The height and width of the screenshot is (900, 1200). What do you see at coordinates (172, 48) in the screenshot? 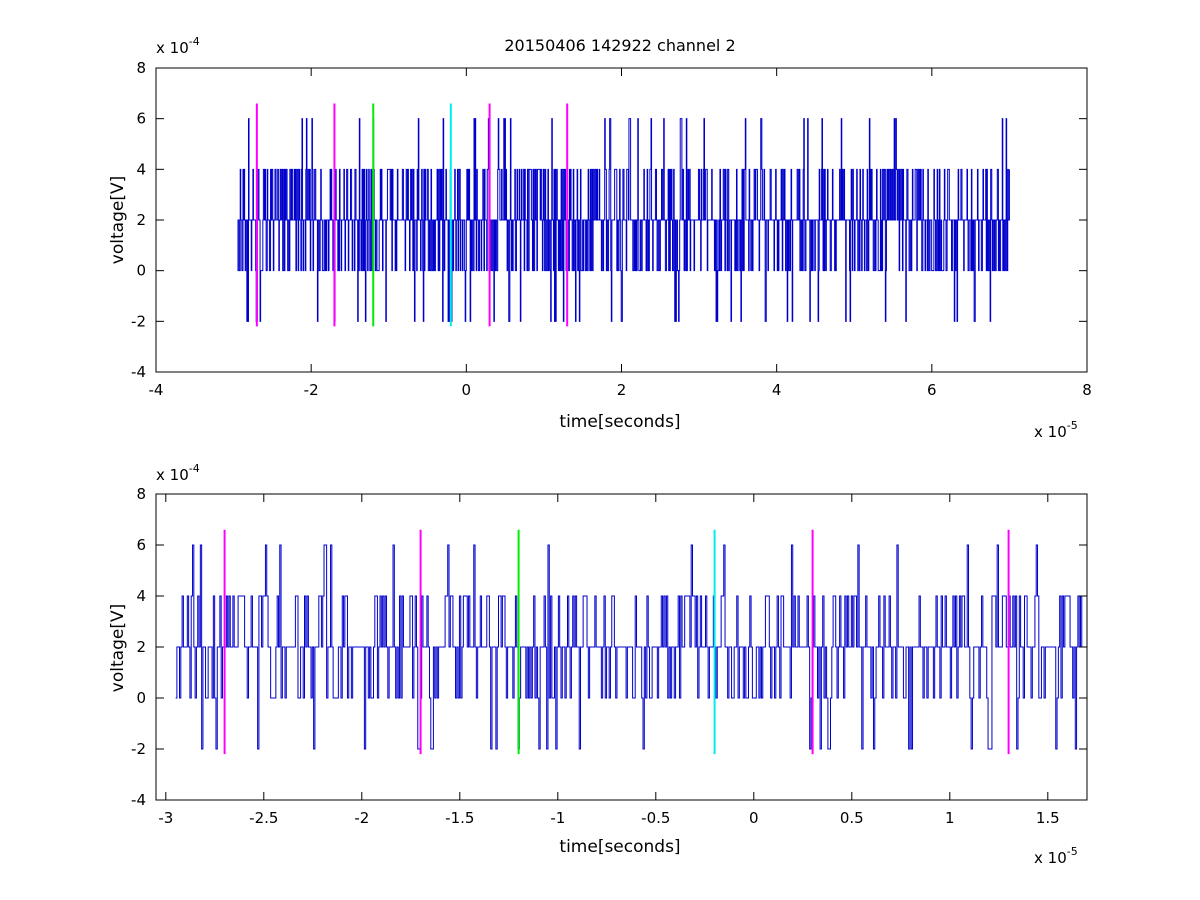
I see `top-y-exponent-base: x 10` at bounding box center [172, 48].